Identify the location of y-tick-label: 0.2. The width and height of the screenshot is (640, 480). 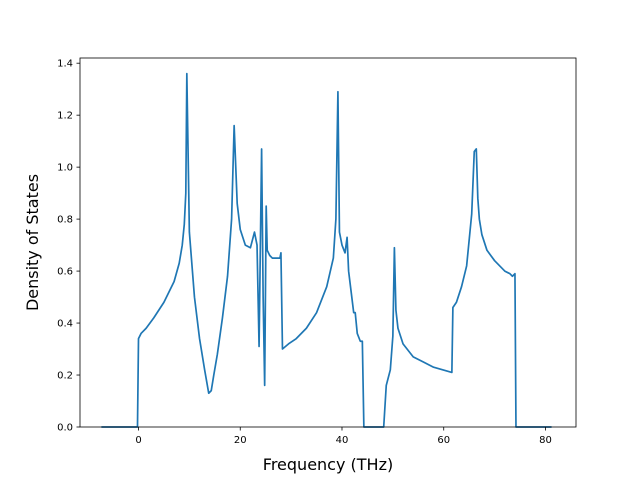
(65, 376).